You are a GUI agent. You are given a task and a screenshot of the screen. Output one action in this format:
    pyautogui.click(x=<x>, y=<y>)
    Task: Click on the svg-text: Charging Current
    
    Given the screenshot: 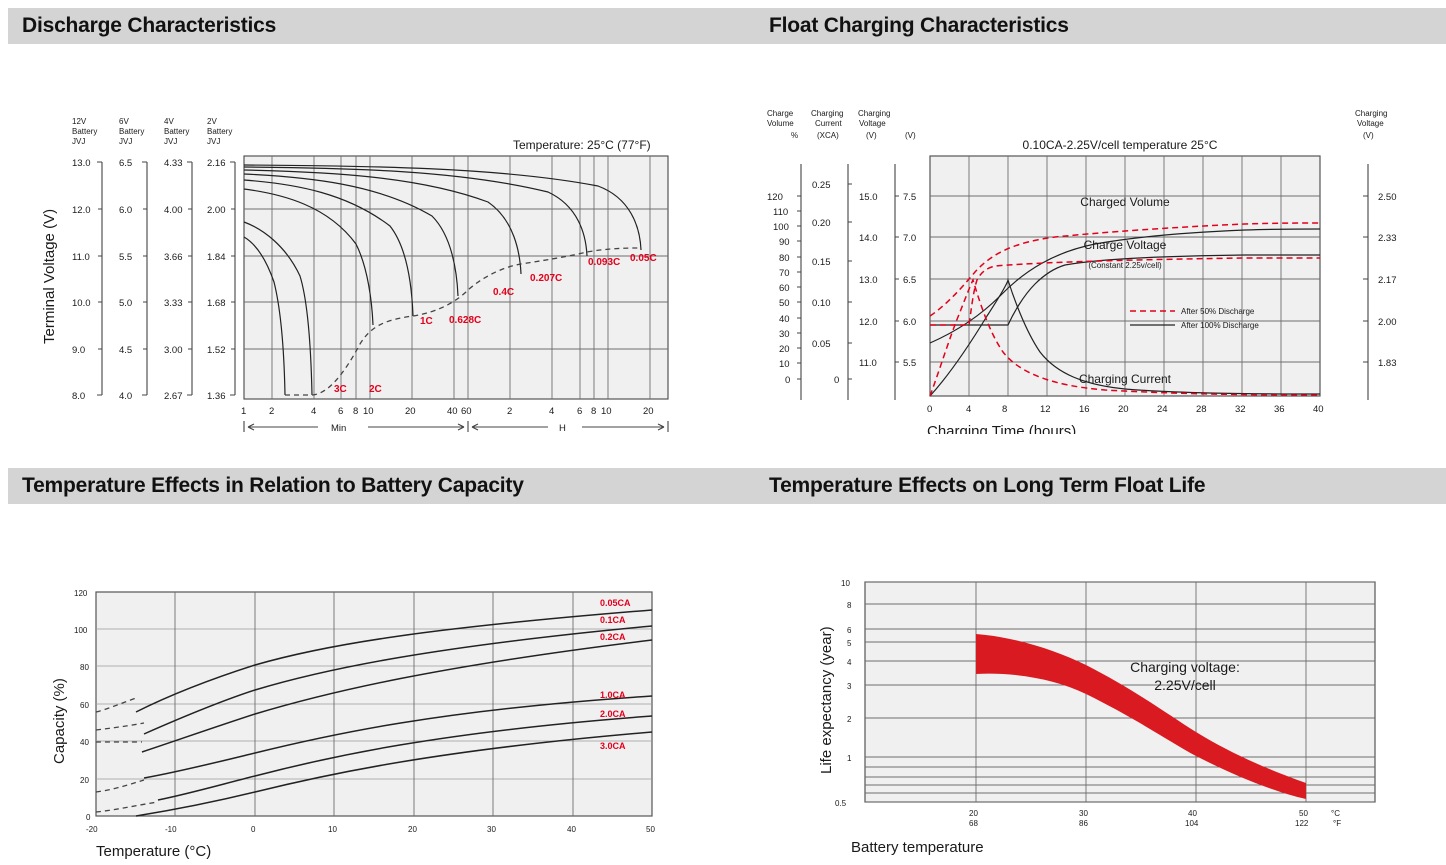 What is the action you would take?
    pyautogui.click(x=1125, y=379)
    